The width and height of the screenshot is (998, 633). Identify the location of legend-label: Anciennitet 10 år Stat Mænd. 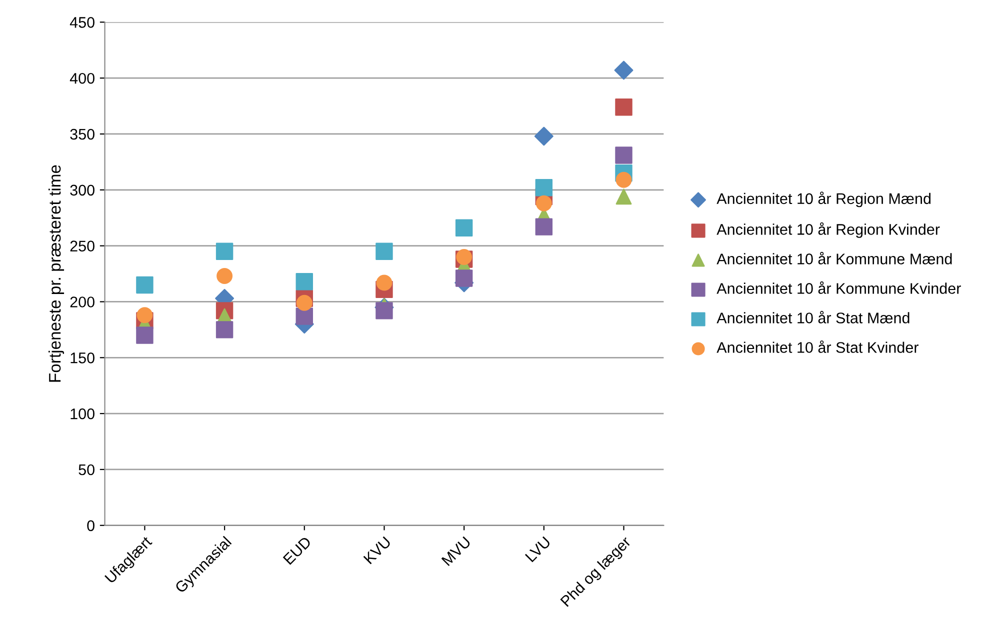
(813, 317).